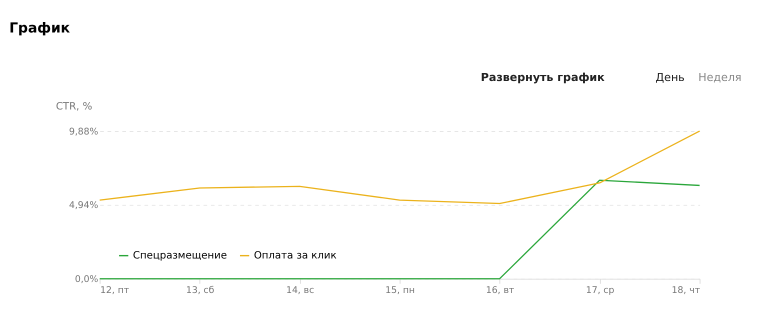 This screenshot has width=779, height=325. Describe the element at coordinates (670, 77) in the screenshot. I see `text: День` at that location.